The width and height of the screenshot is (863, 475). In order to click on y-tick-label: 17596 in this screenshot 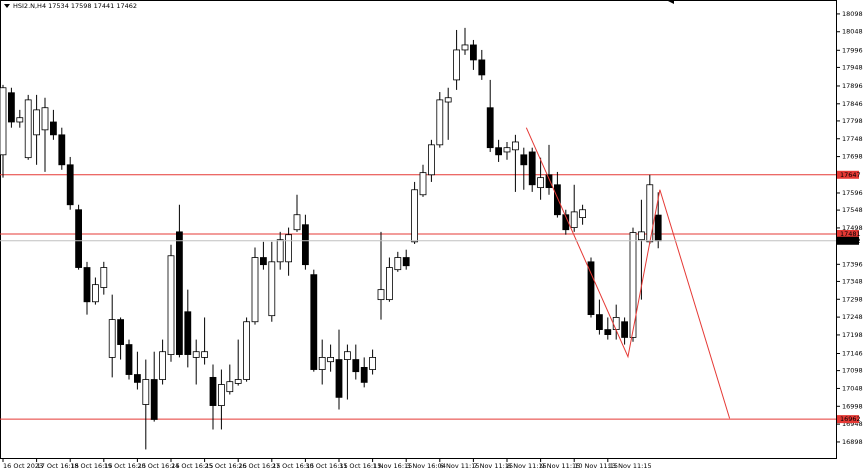, I will do `click(852, 193)`.